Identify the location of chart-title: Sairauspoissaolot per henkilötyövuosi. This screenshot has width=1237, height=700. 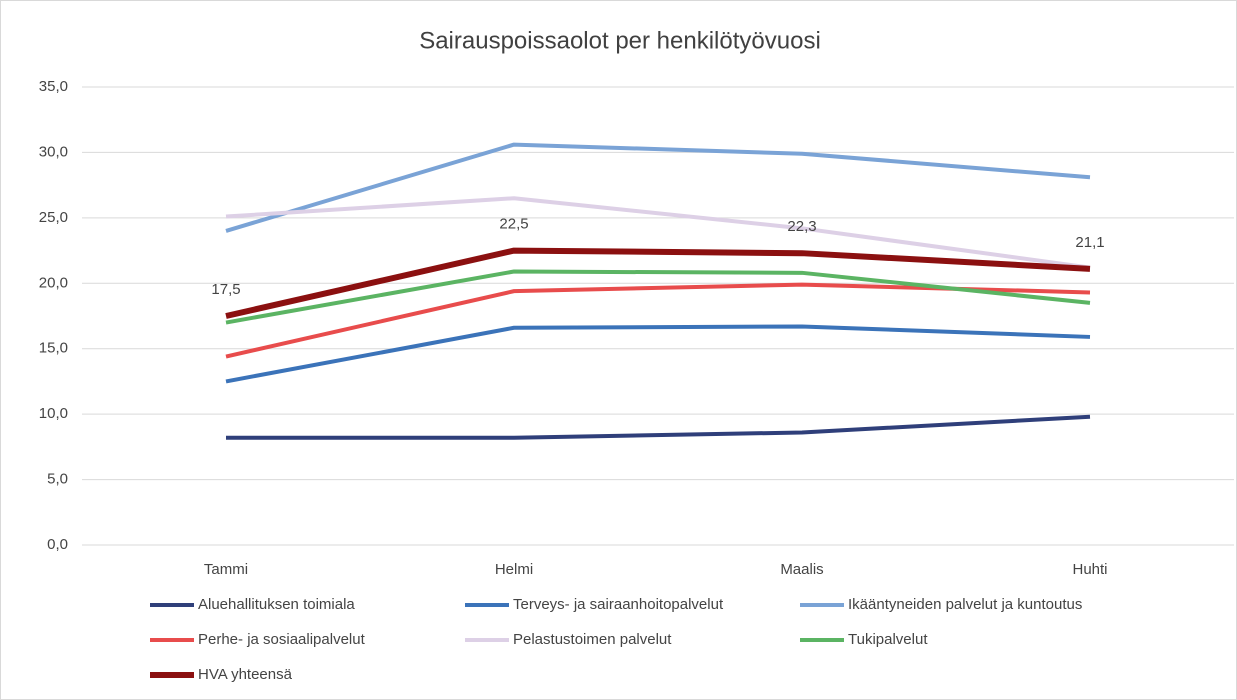
(620, 40).